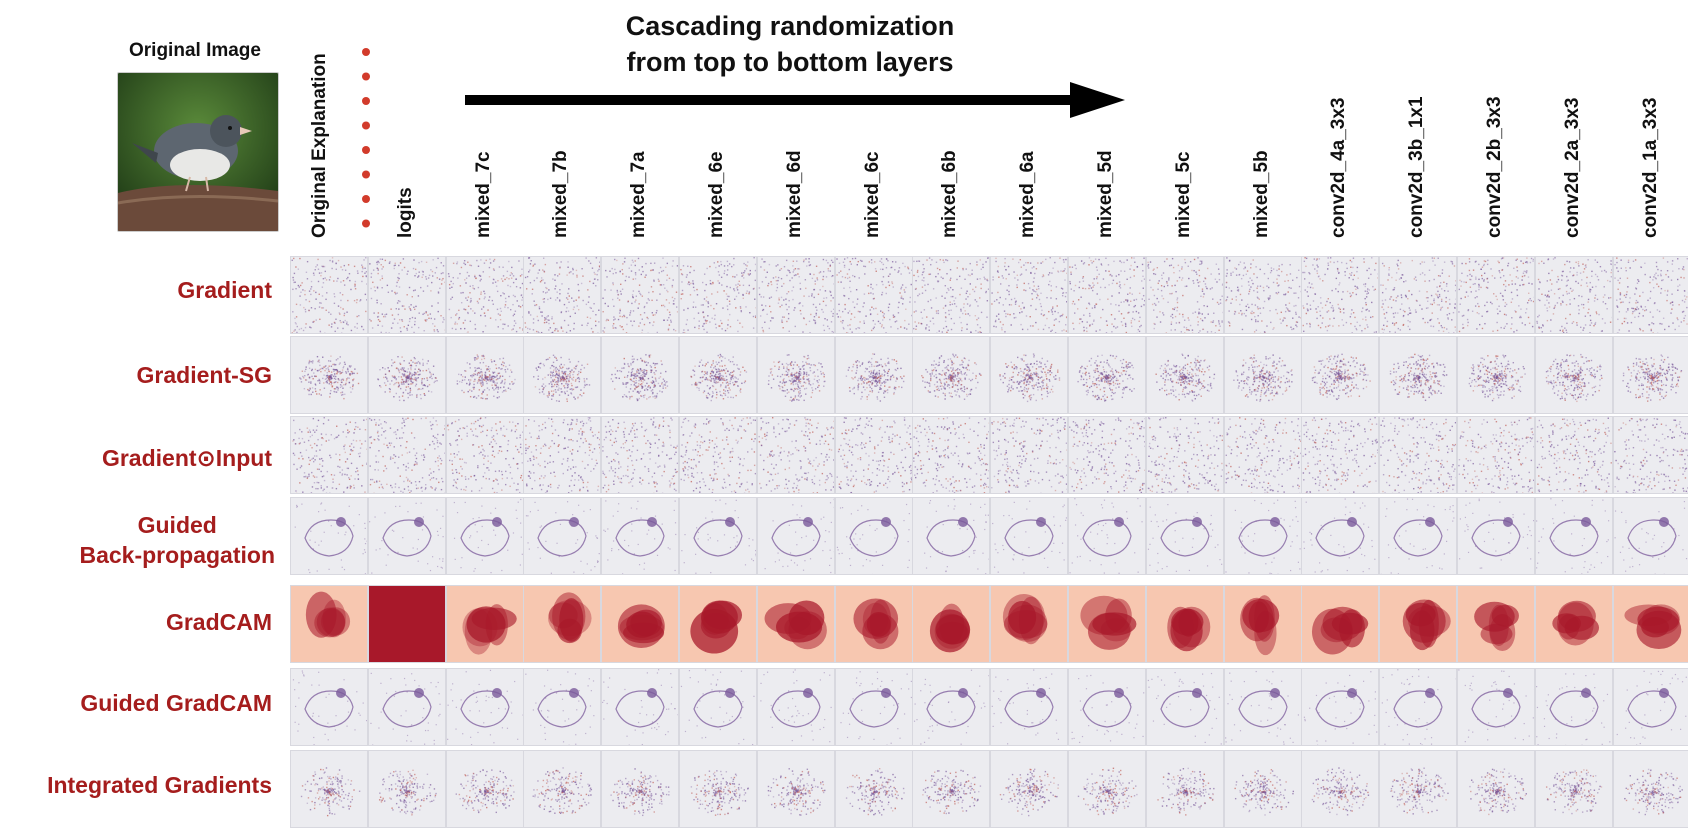 Image resolution: width=1688 pixels, height=838 pixels. I want to click on column-label: mixed_6e, so click(716, 194).